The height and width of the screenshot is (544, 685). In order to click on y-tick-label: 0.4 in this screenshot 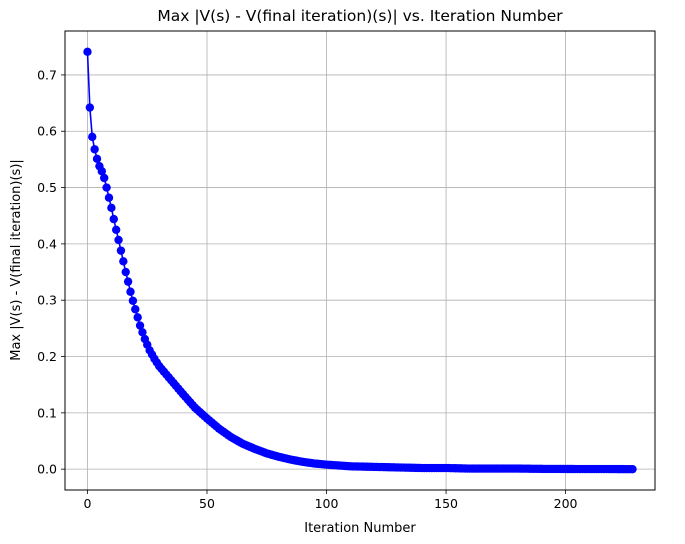, I will do `click(47, 243)`.